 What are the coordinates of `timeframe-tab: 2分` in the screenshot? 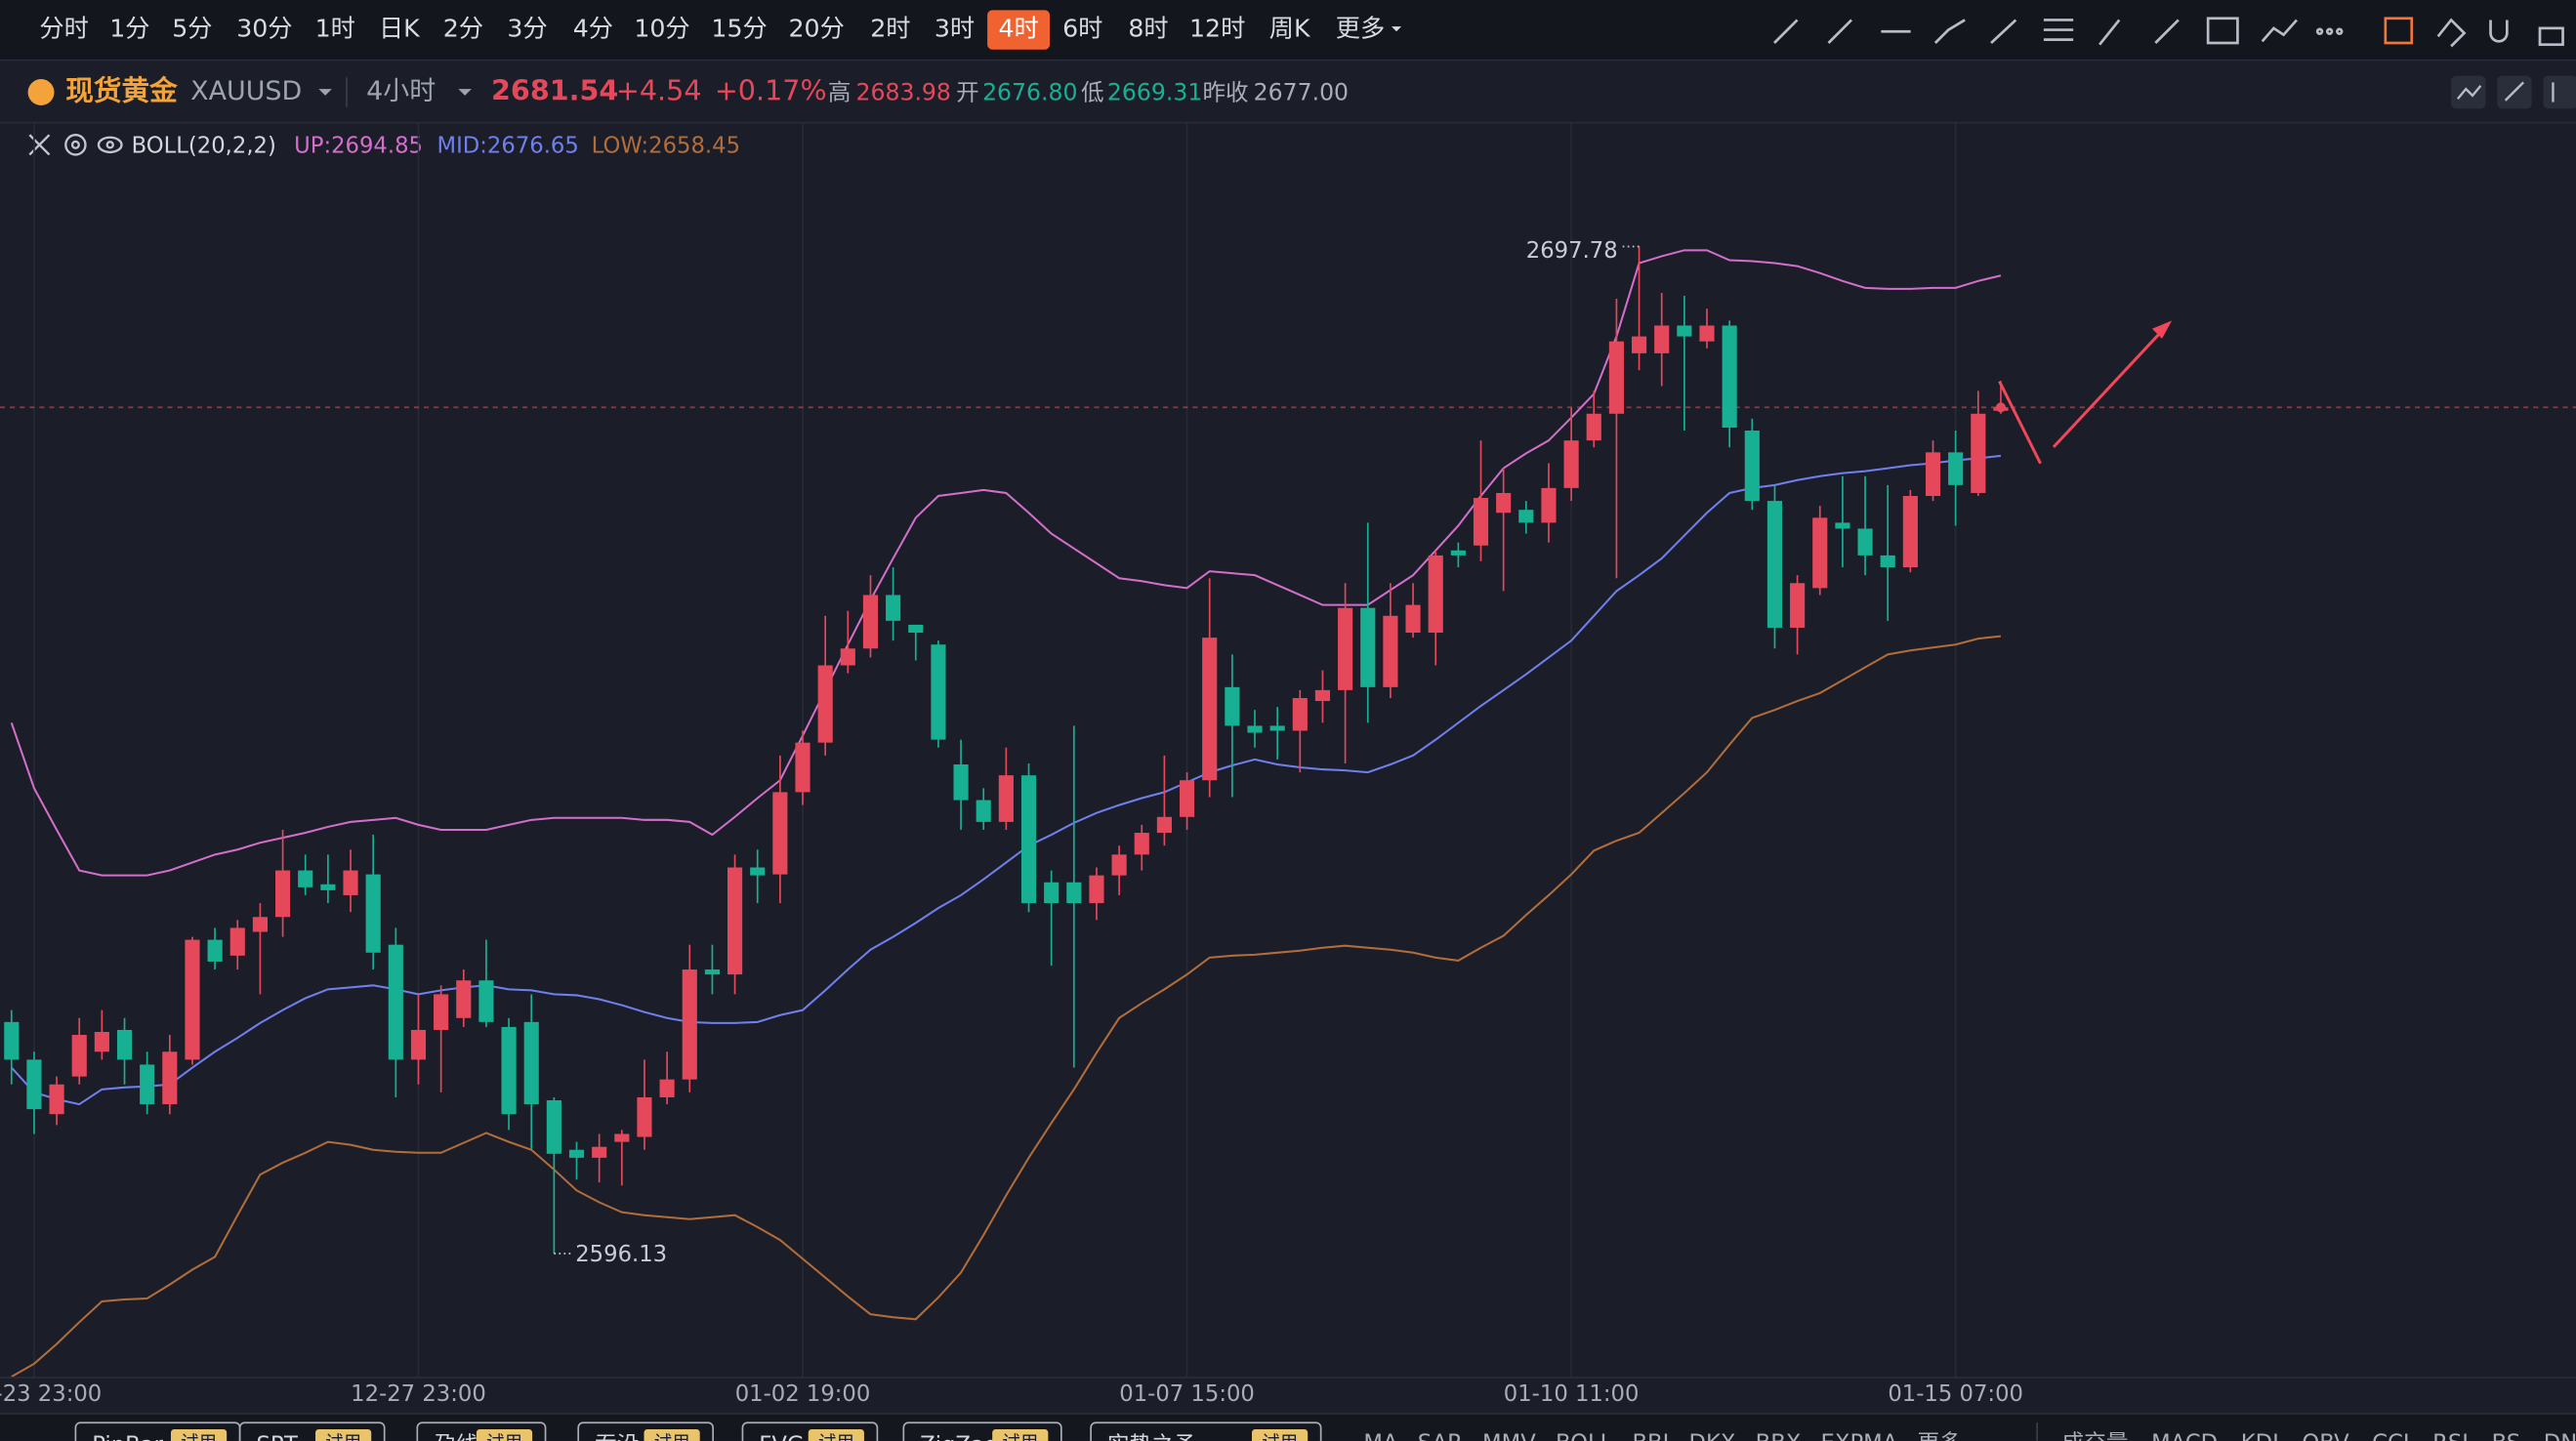 It's located at (463, 29).